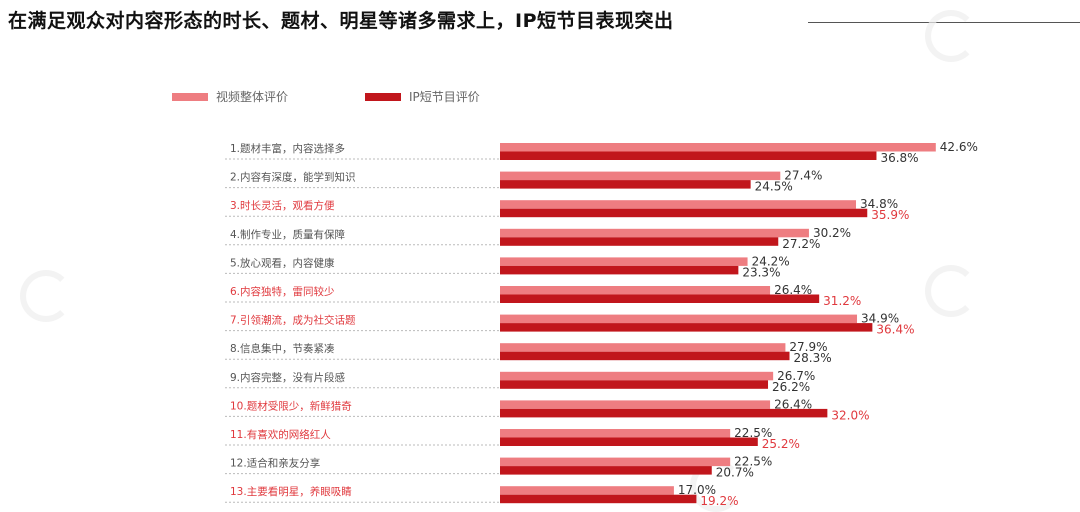 The height and width of the screenshot is (512, 1080). What do you see at coordinates (288, 234) in the screenshot?
I see `category-label: 4.制作专业，质量有保障` at bounding box center [288, 234].